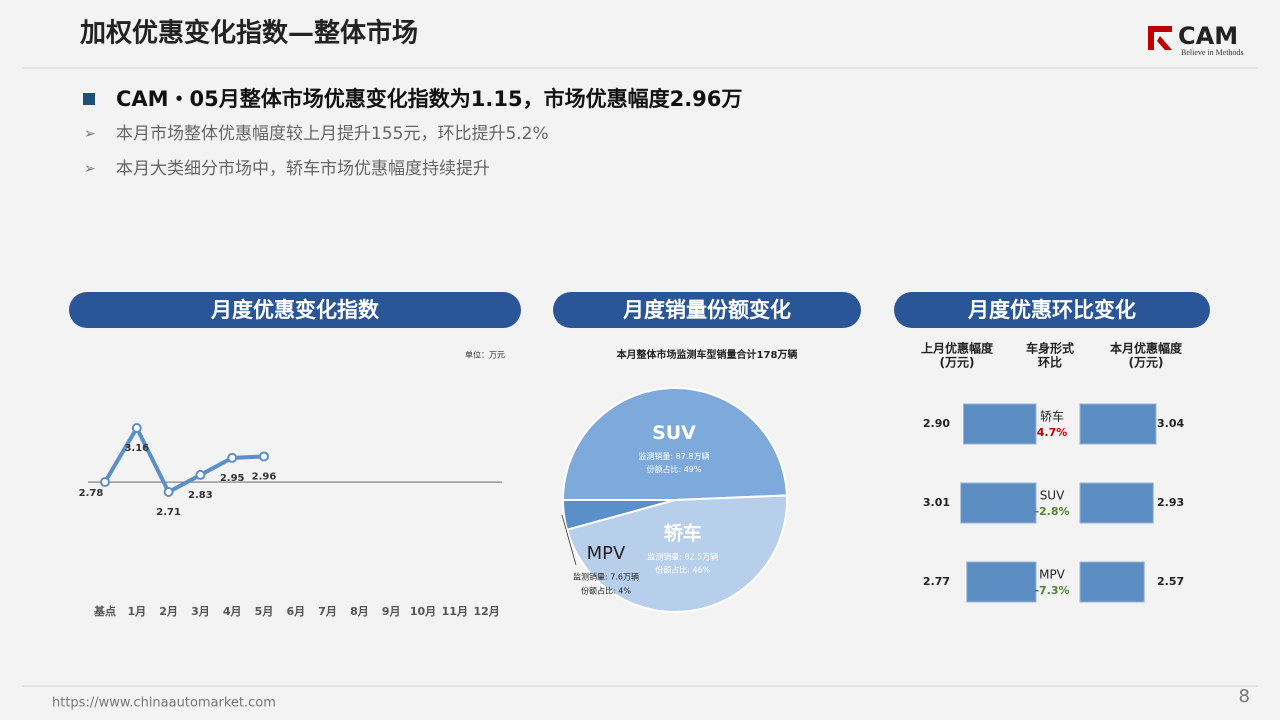  Describe the element at coordinates (136, 611) in the screenshot. I see `x-tick-label: 1月` at that location.